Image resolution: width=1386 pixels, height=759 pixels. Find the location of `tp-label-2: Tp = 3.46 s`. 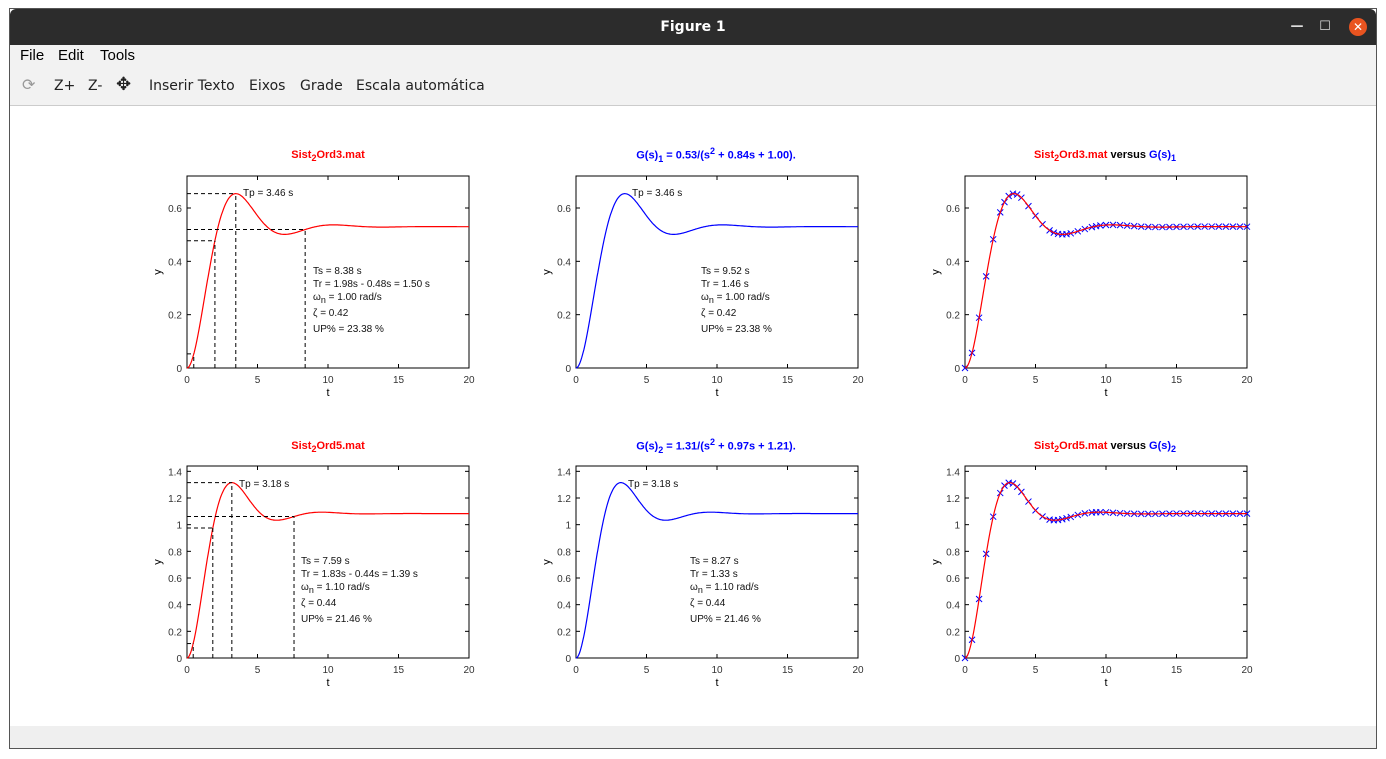

tp-label-2: Tp = 3.46 s is located at coordinates (657, 193).